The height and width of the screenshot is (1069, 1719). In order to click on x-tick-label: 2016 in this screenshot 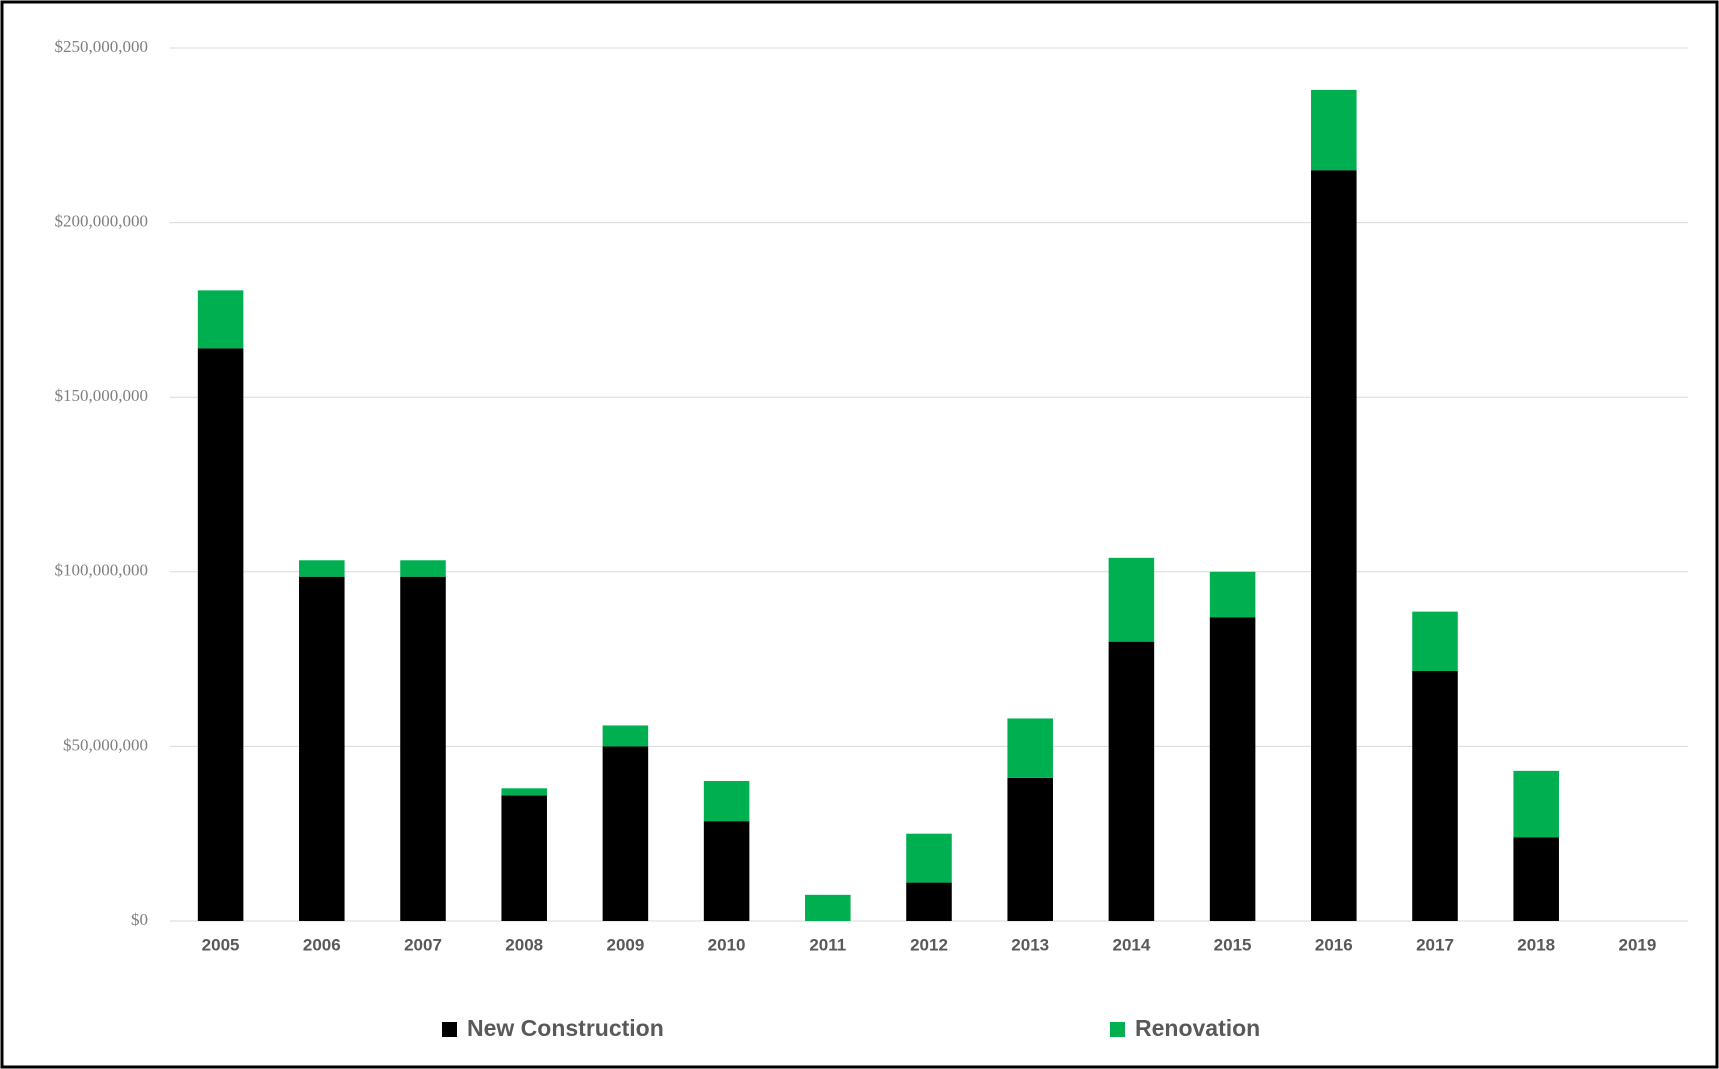, I will do `click(1334, 944)`.